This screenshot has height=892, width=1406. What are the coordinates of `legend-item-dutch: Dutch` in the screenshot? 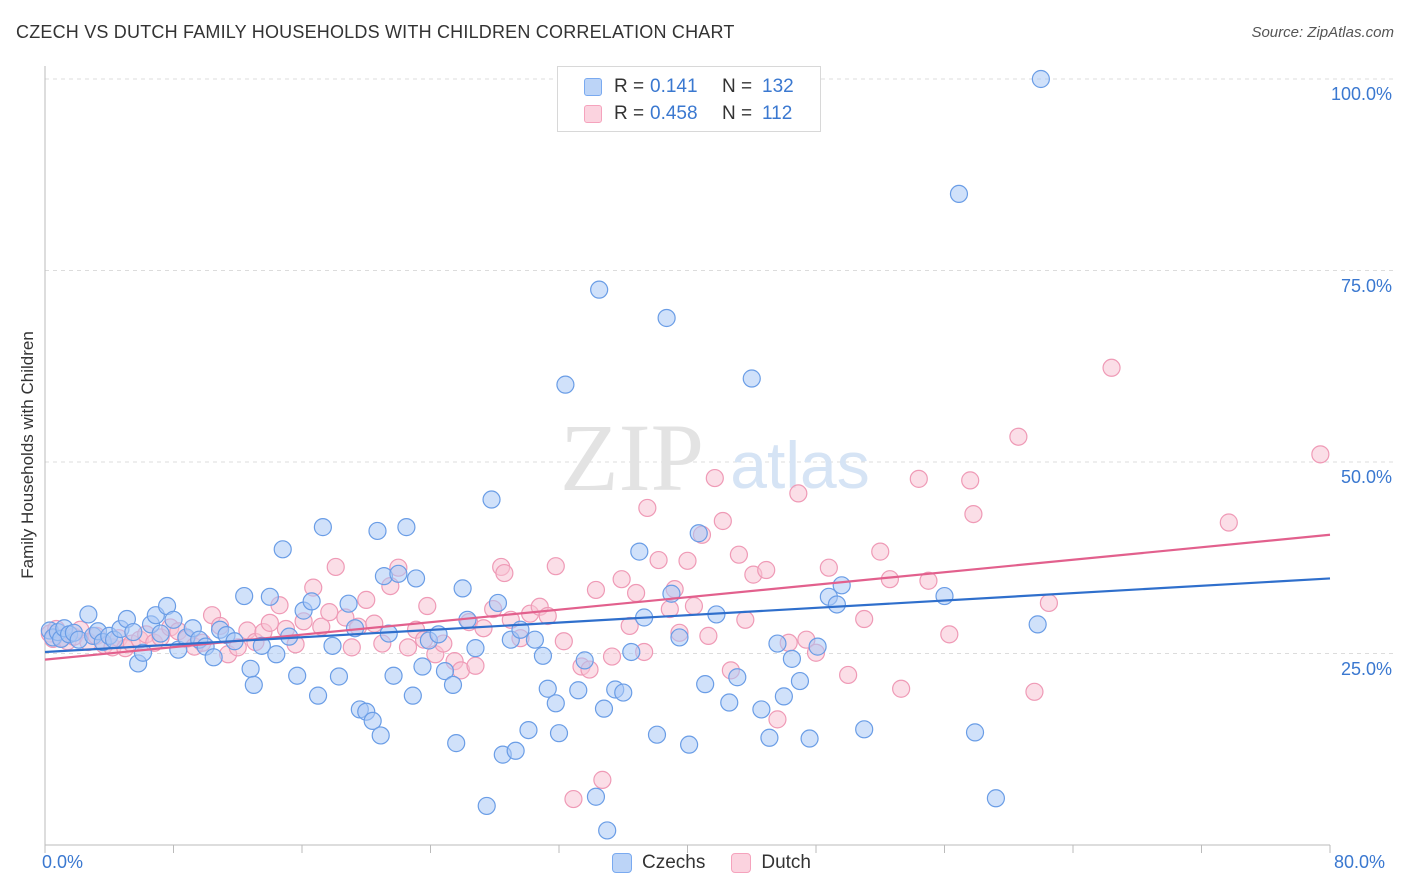 It's located at (771, 863).